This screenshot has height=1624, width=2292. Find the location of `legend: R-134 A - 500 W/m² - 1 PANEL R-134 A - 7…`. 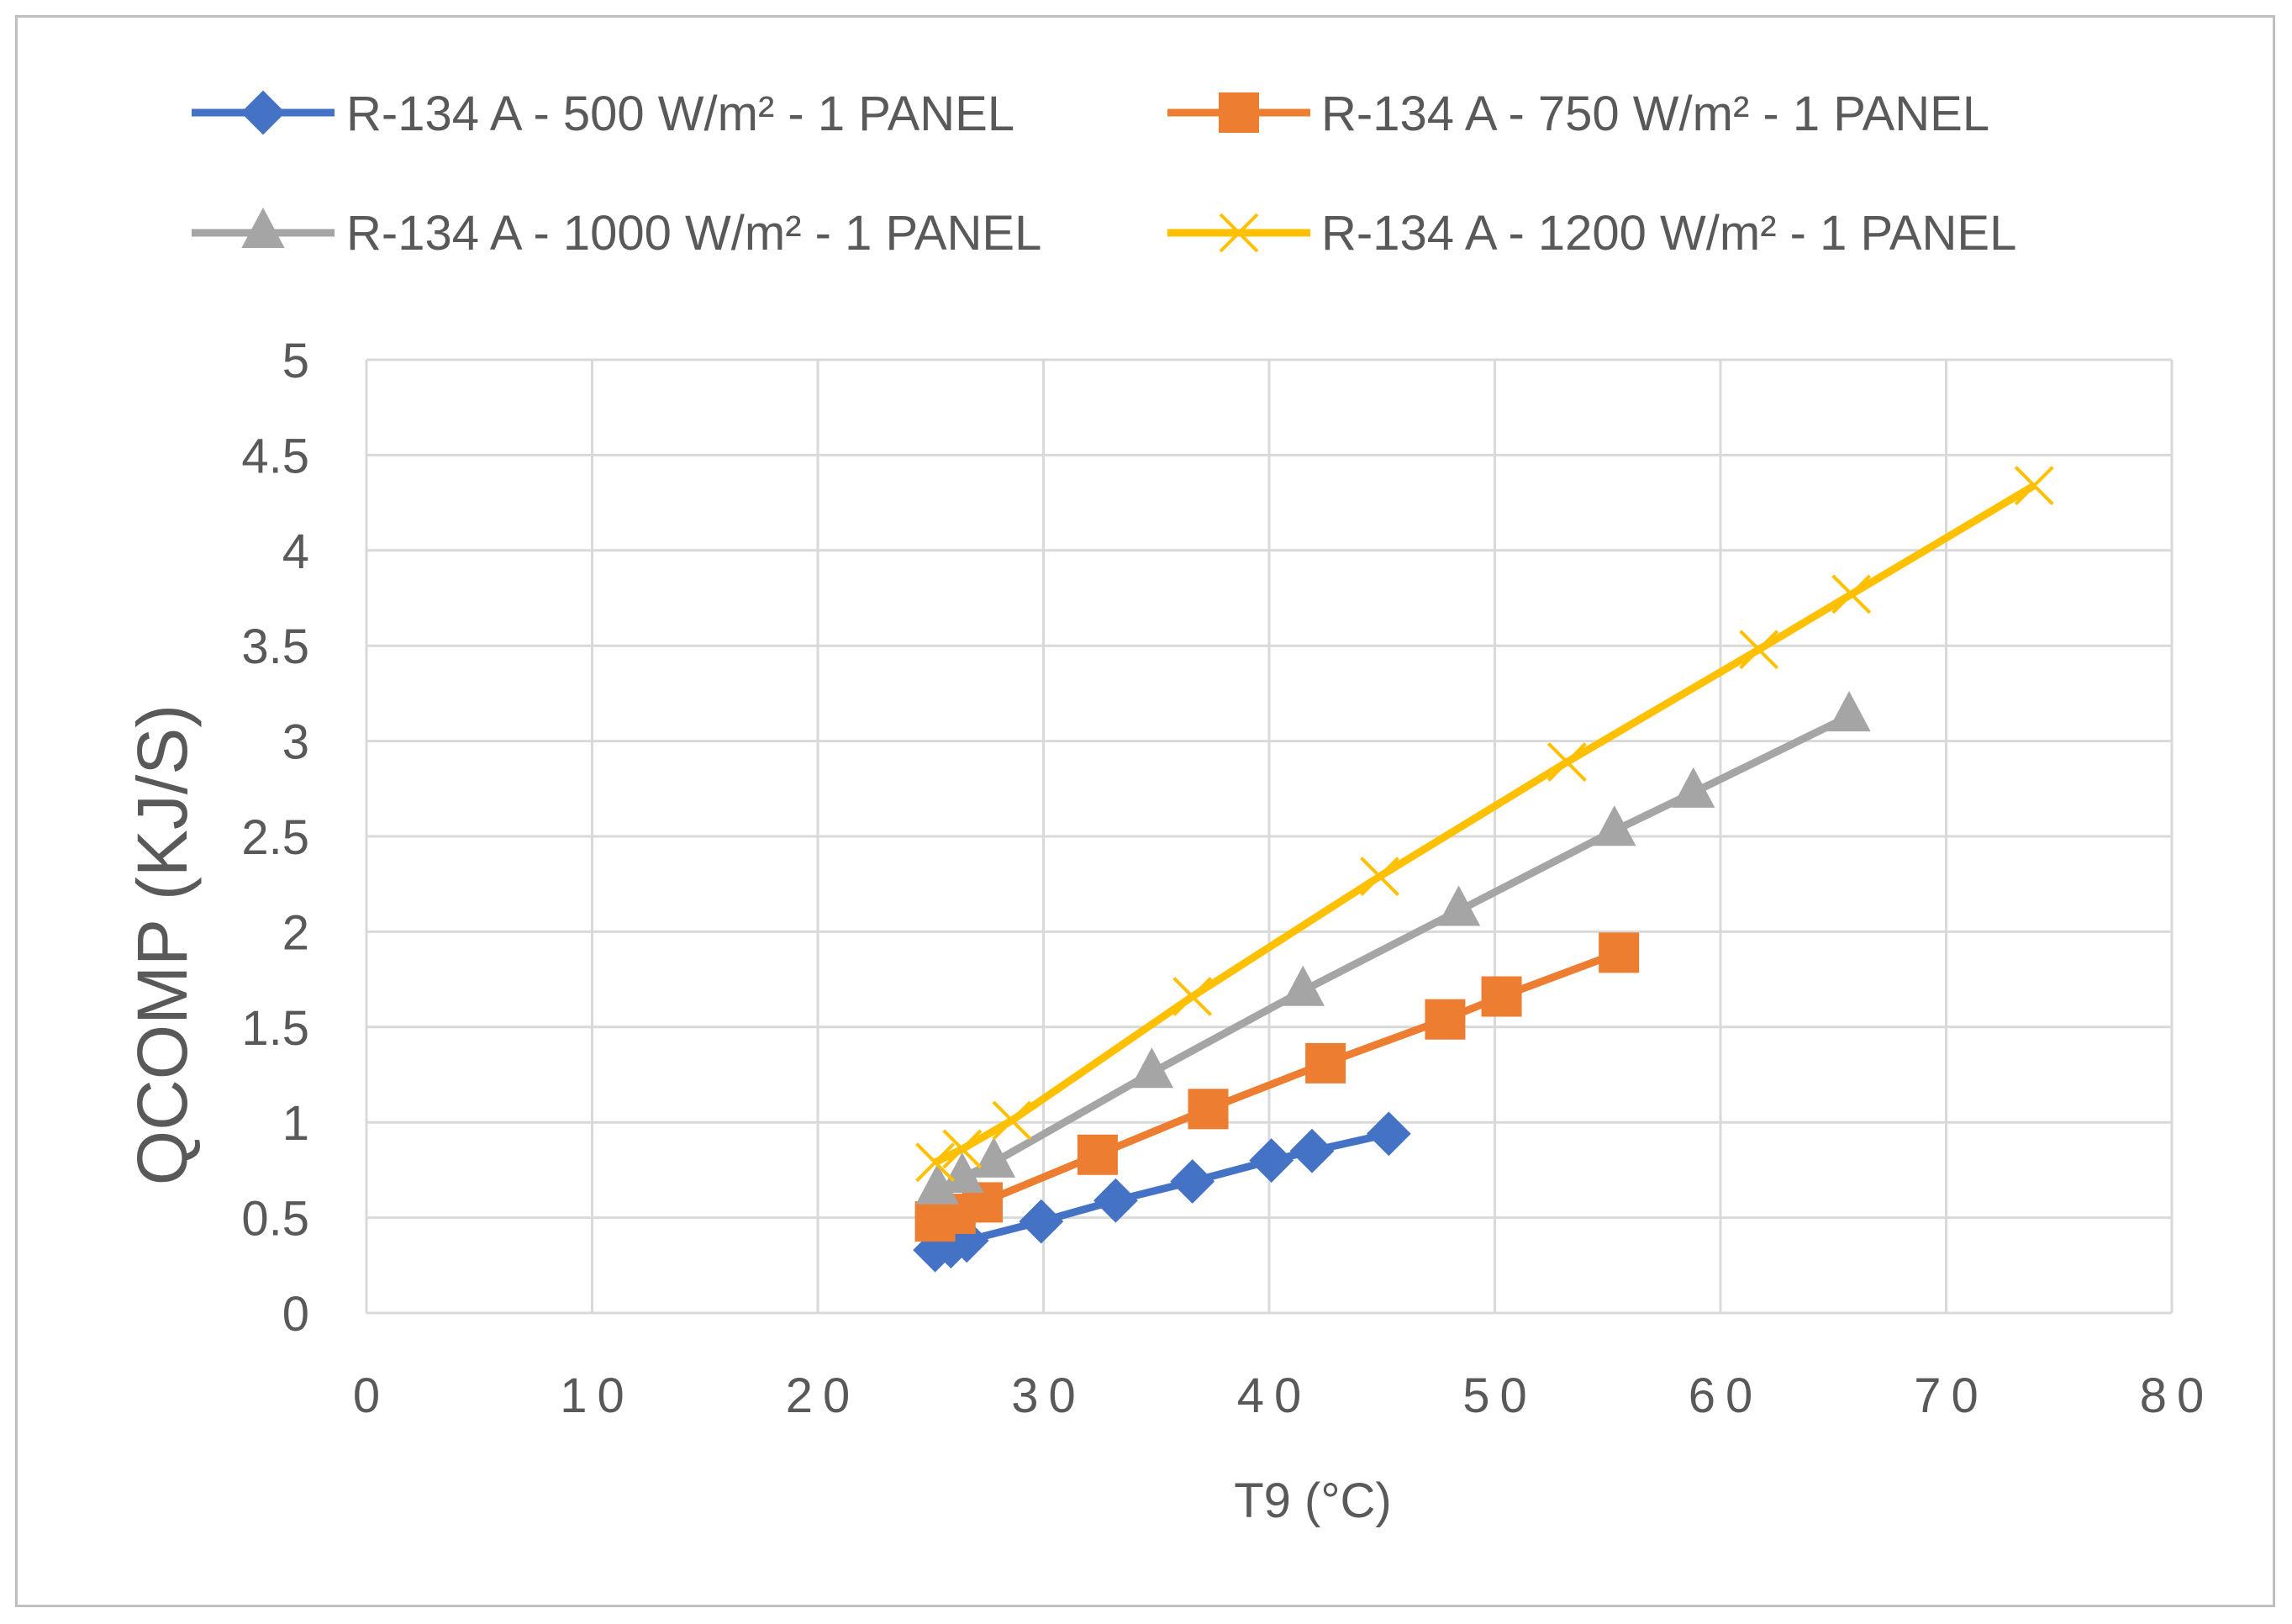

legend: R-134 A - 500 W/m² - 1 PANEL R-134 A - 7… is located at coordinates (1104, 174).